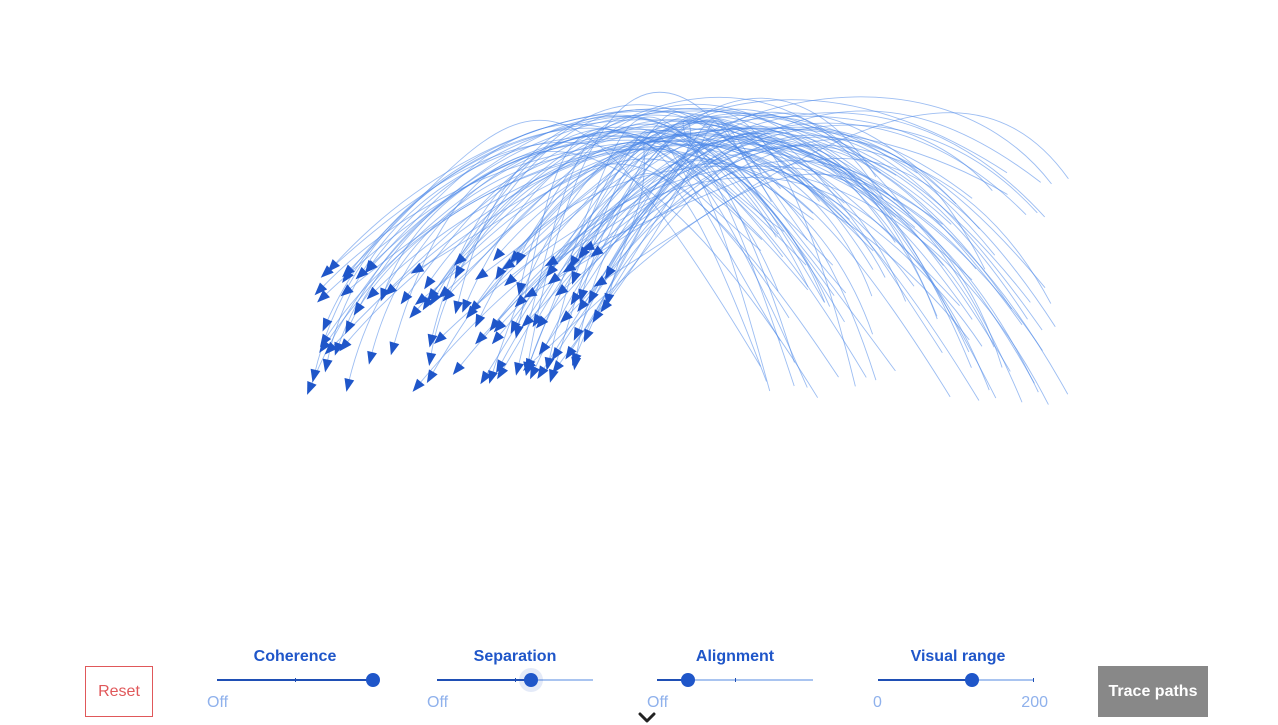 This screenshot has height=725, width=1278. Describe the element at coordinates (877, 702) in the screenshot. I see `visual-range-min-label: 0` at that location.